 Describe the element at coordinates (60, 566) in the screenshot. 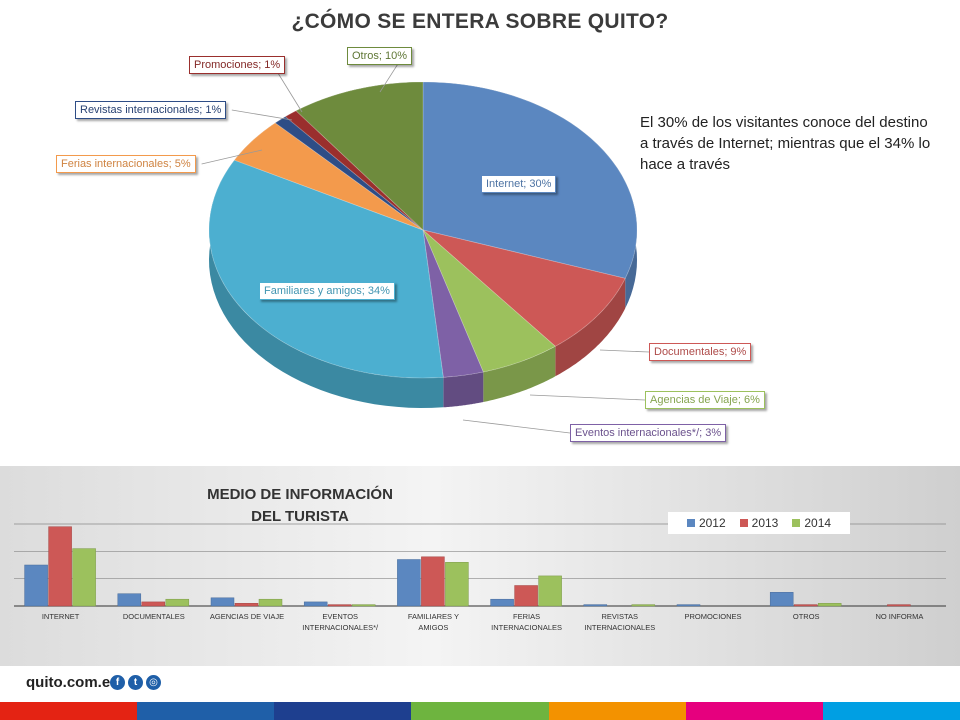

I see `bar-2013-internet` at that location.